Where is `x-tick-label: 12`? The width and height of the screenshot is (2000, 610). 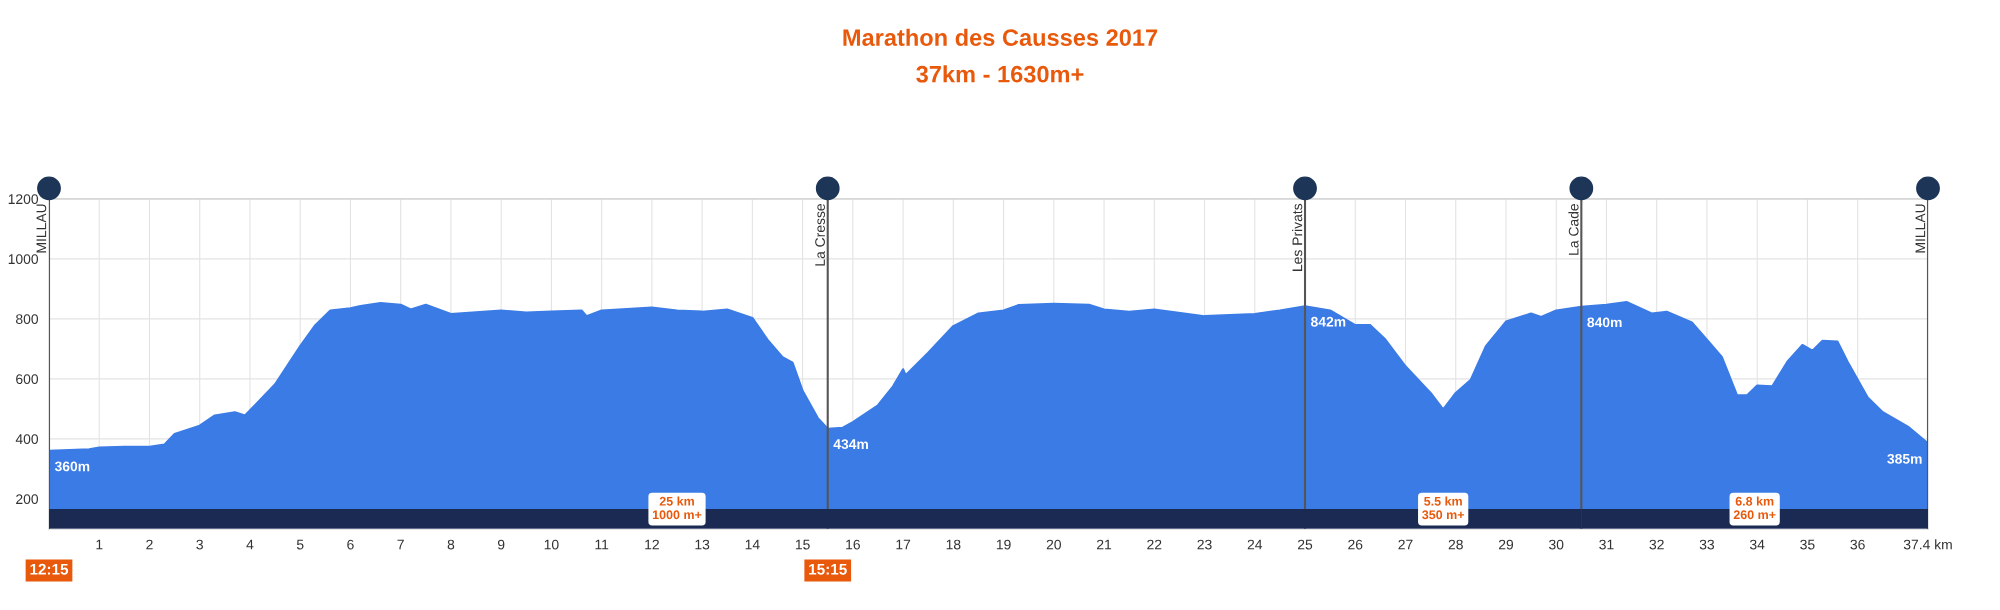 x-tick-label: 12 is located at coordinates (652, 544).